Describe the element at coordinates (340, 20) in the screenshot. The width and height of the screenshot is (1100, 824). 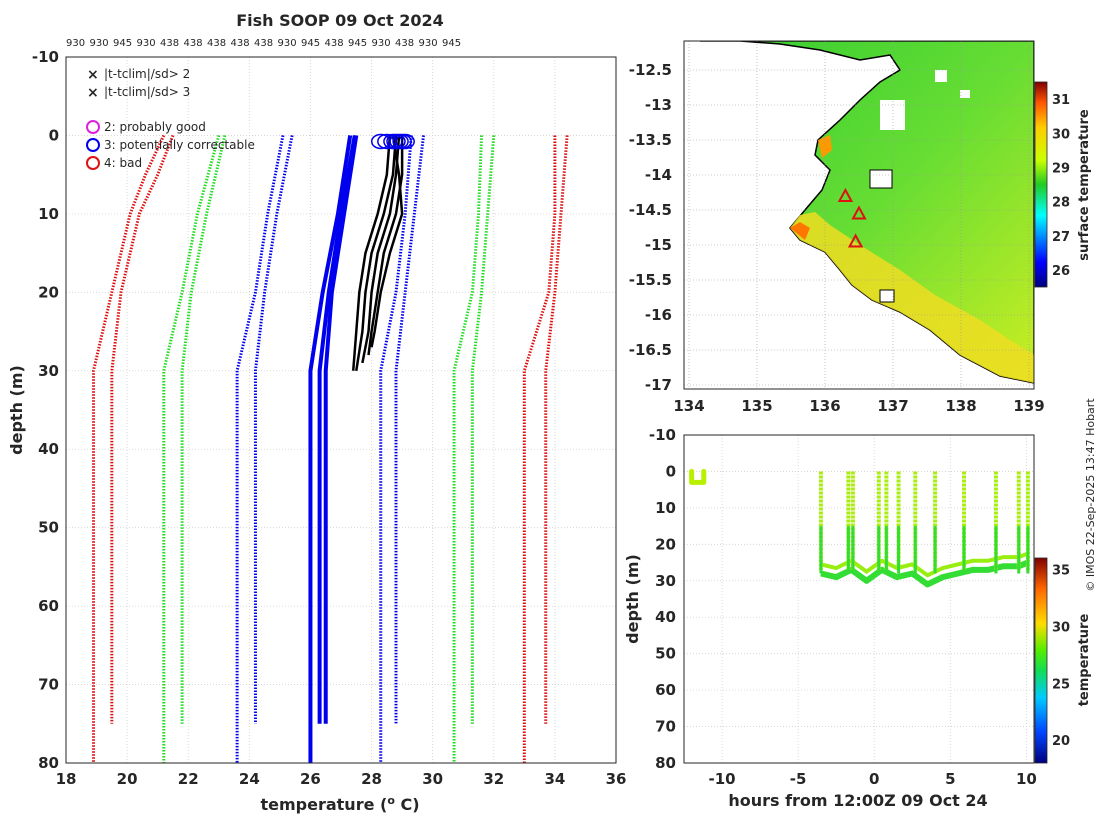
I see `chart-title: Fish SOOP 09 Oct 2024` at that location.